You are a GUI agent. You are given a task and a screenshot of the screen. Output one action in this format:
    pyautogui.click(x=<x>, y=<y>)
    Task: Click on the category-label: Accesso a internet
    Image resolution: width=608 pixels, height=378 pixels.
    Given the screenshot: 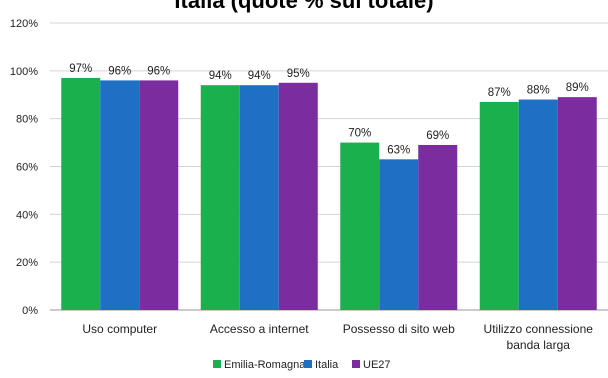 What is the action you would take?
    pyautogui.click(x=259, y=329)
    